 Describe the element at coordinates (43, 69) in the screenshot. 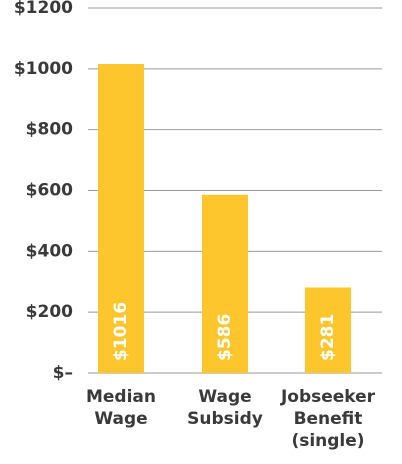

I see `y-tick-label: $1000` at that location.